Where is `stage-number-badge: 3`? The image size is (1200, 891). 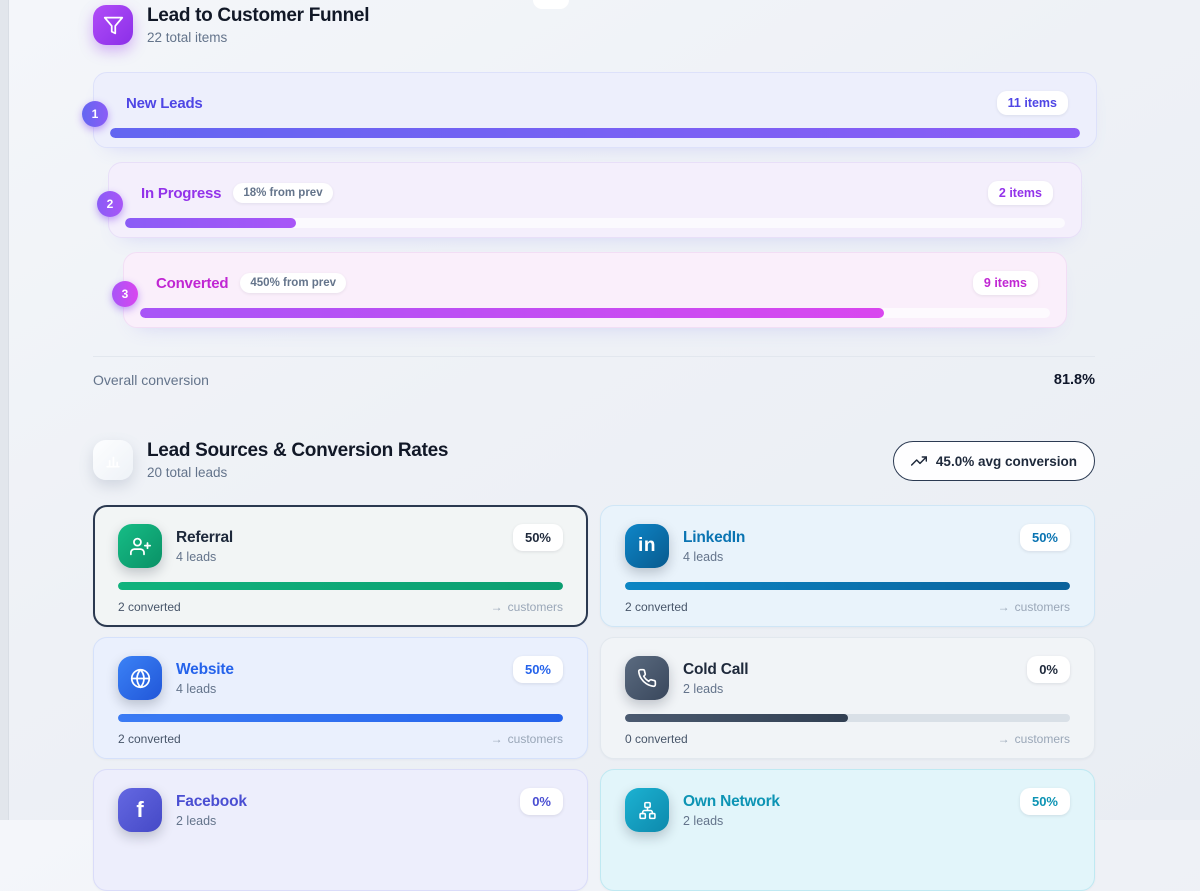 stage-number-badge: 3 is located at coordinates (125, 294).